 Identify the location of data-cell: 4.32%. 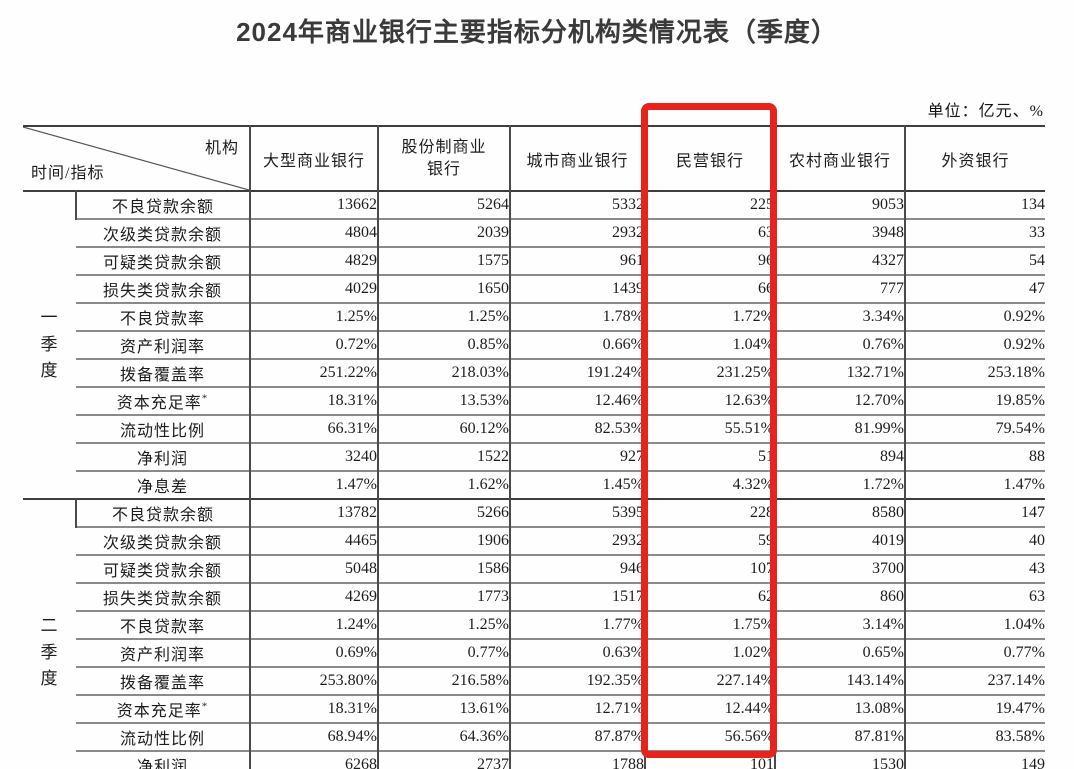
(709, 485).